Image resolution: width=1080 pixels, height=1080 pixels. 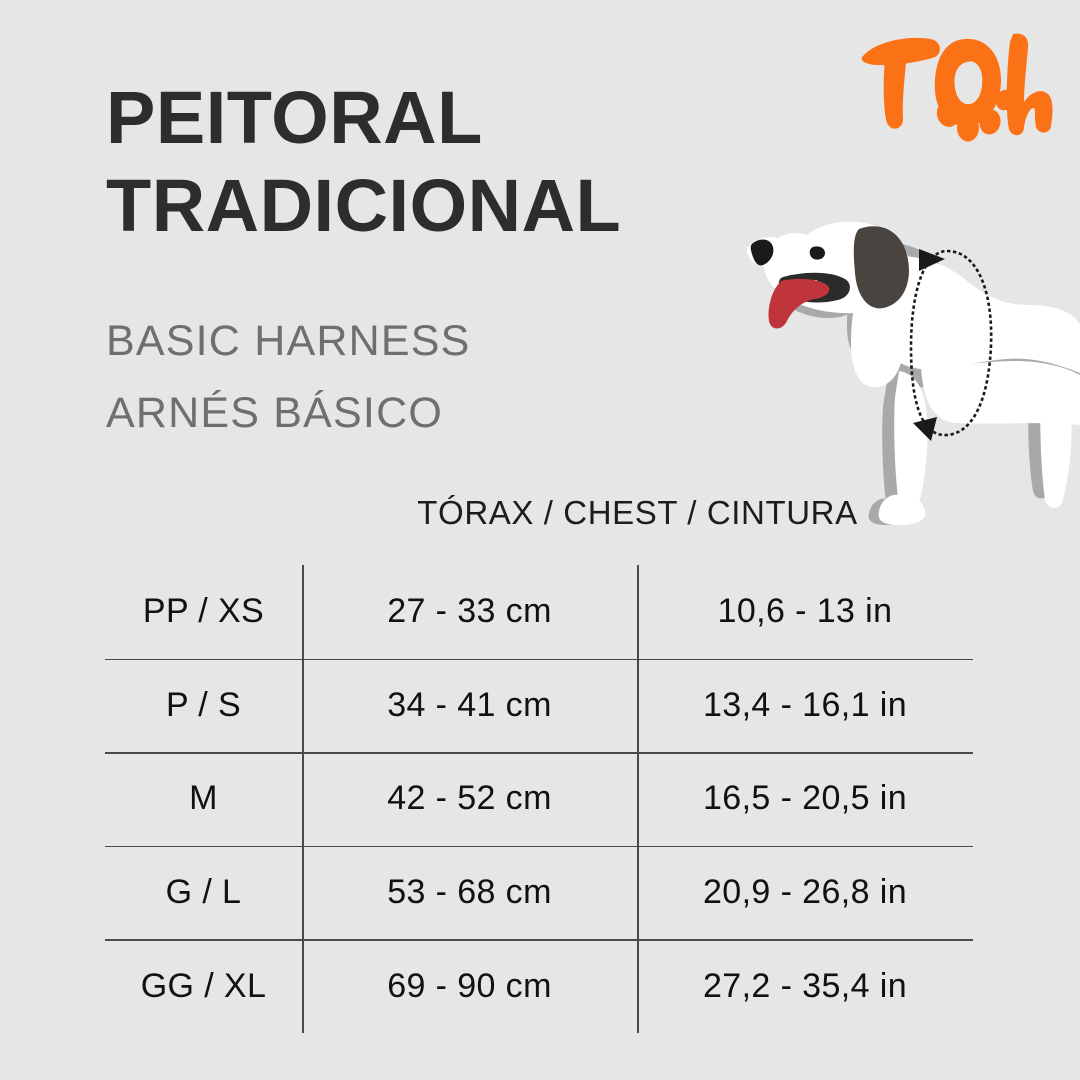 What do you see at coordinates (762, 252) in the screenshot?
I see `dog-nose` at bounding box center [762, 252].